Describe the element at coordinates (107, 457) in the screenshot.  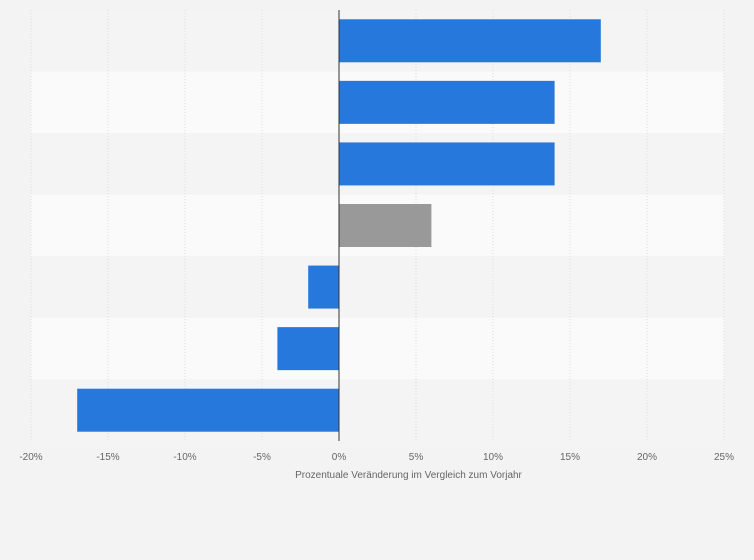
I see `x-tick-label: -15%` at that location.